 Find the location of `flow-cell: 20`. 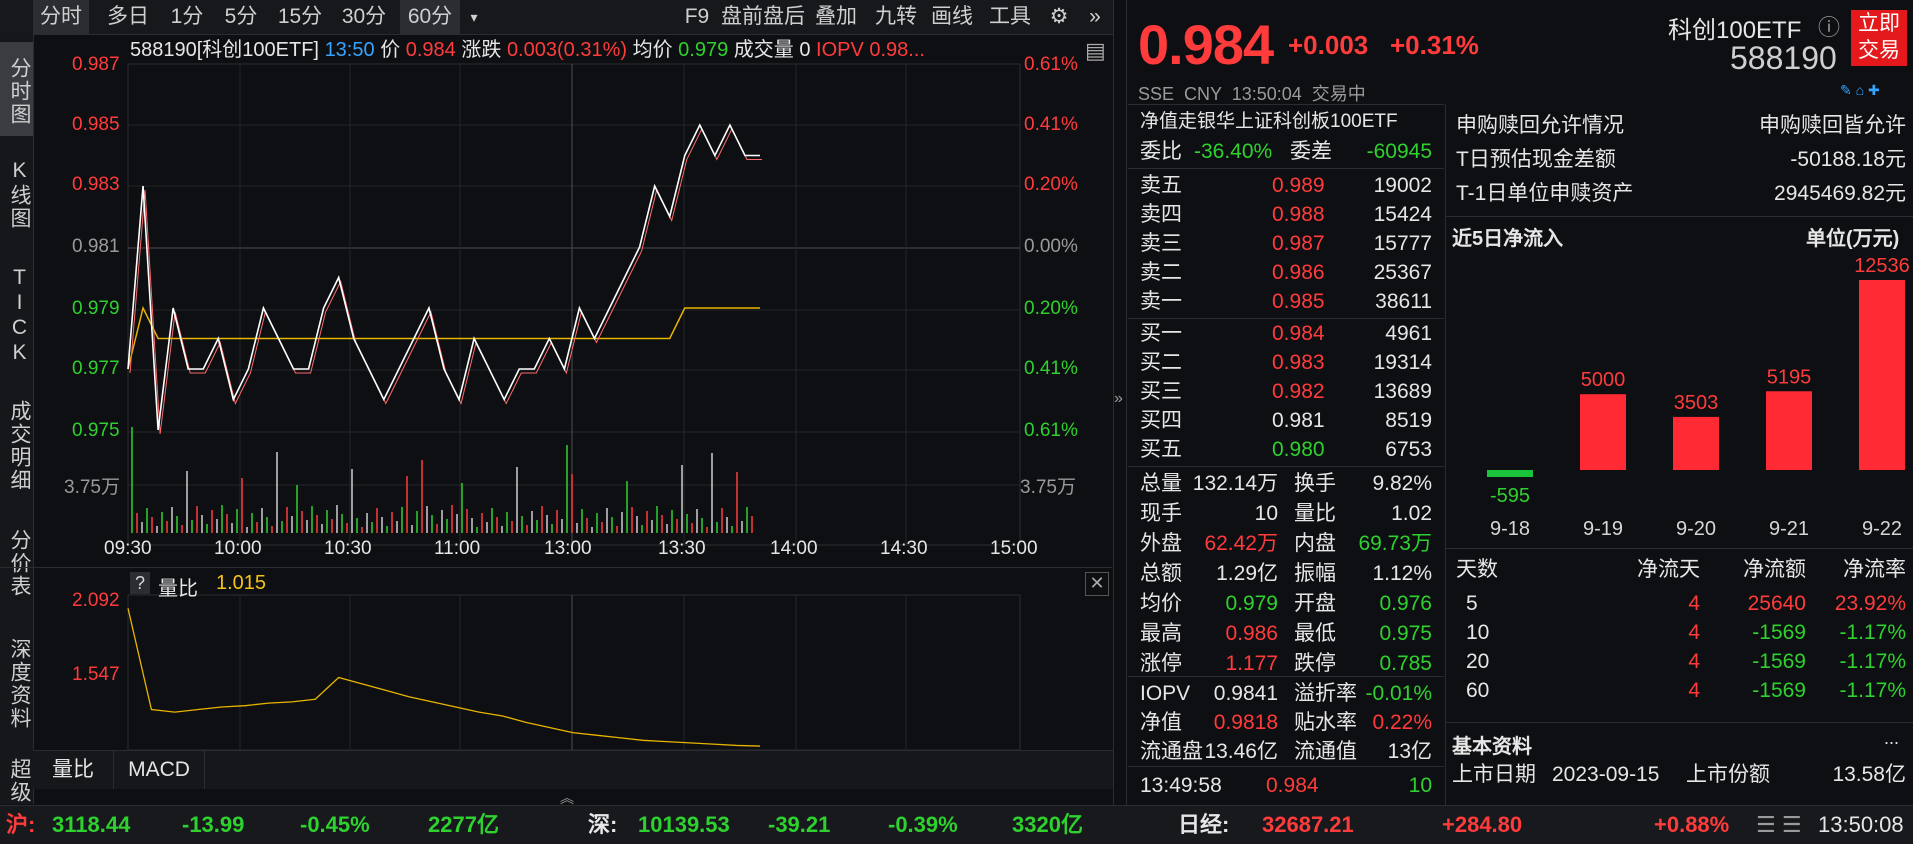

flow-cell: 20 is located at coordinates (1478, 661).